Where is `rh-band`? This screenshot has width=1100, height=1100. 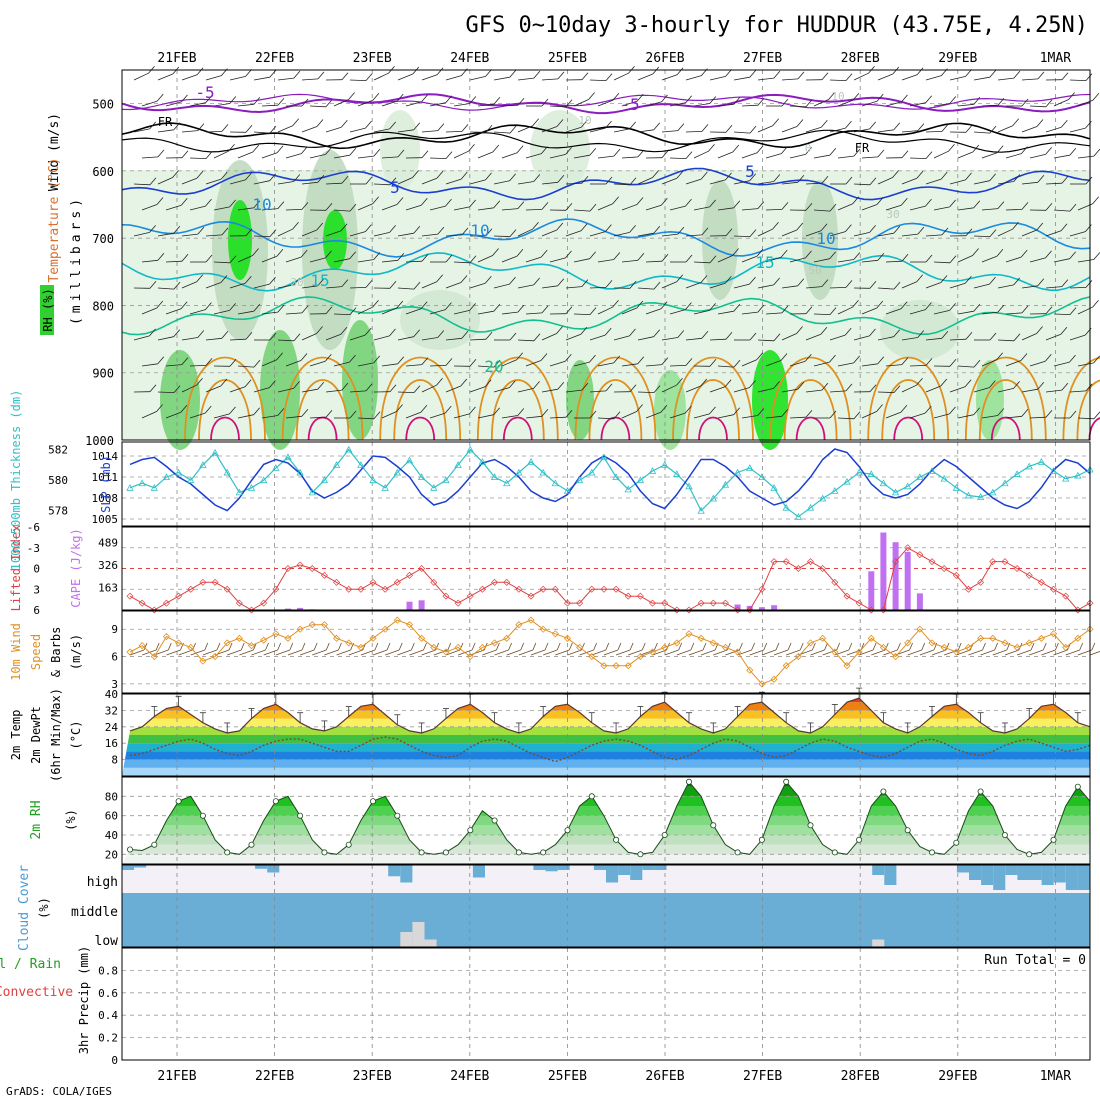
rh-band is located at coordinates (606, 859).